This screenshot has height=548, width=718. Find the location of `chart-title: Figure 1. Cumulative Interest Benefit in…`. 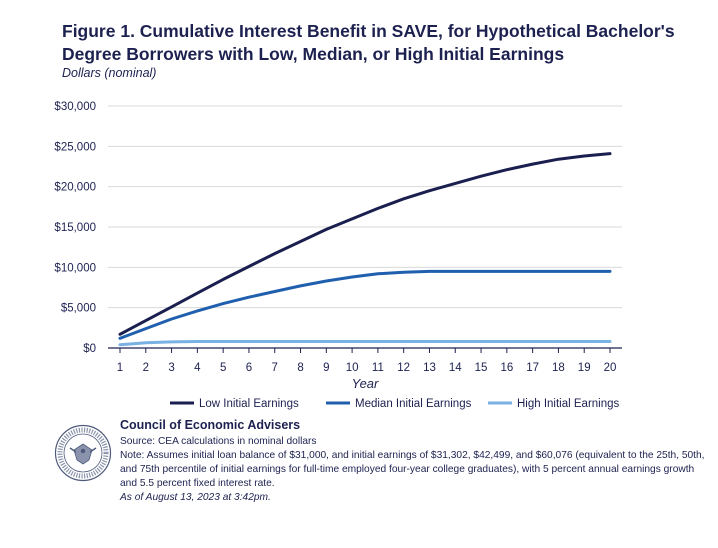

chart-title: Figure 1. Cumulative Interest Benefit in… is located at coordinates (368, 42).